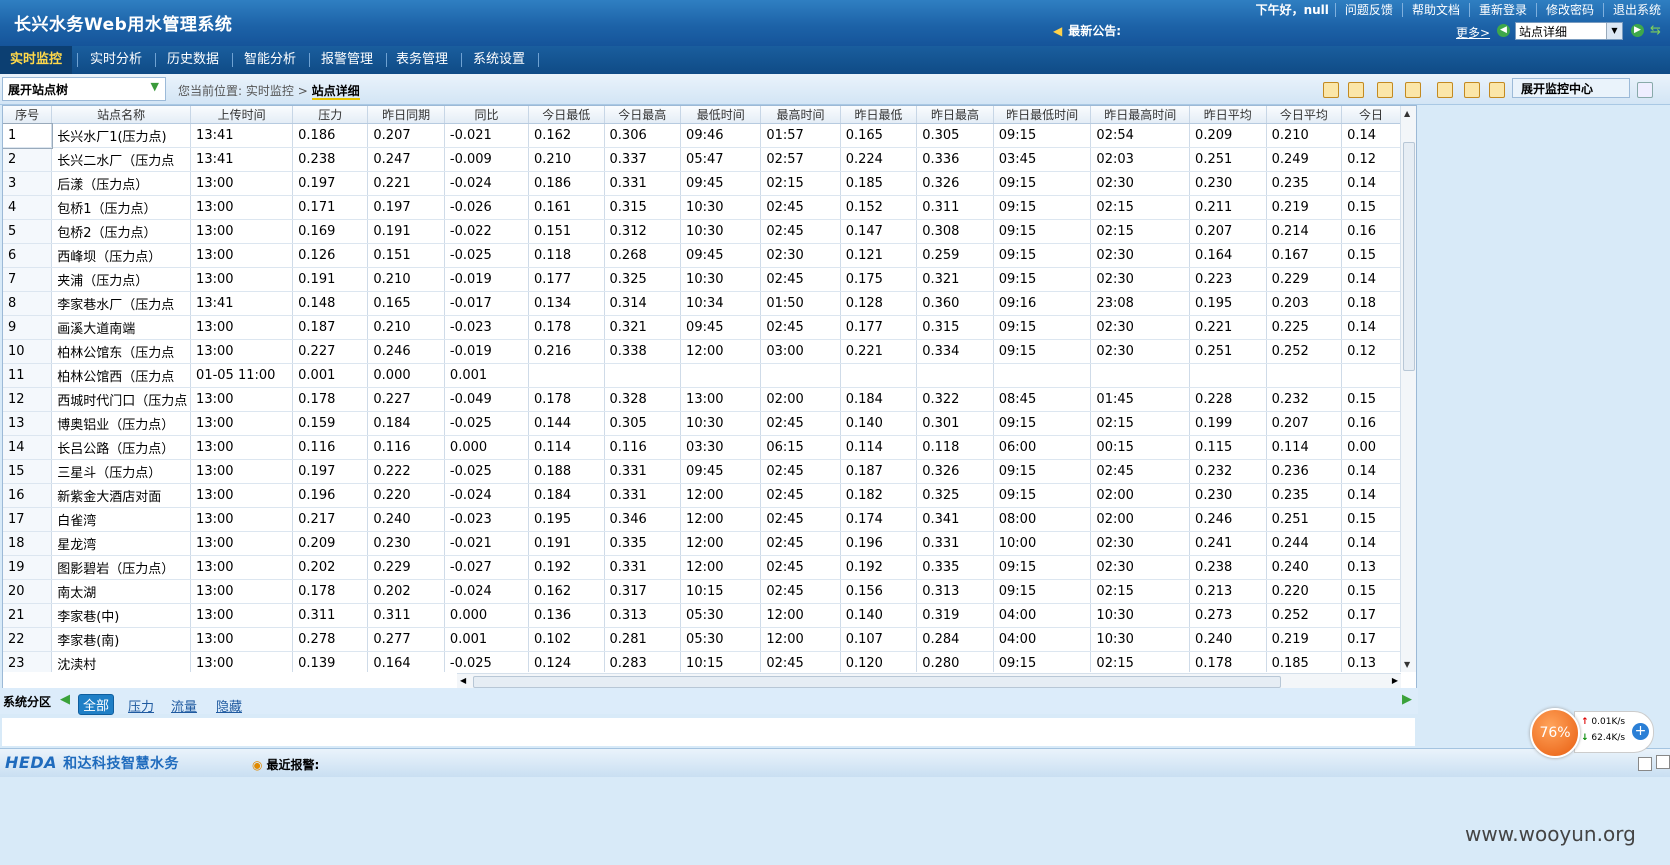 This screenshot has width=1670, height=865. Describe the element at coordinates (1435, 10) in the screenshot. I see `help-link: 帮助文档` at that location.